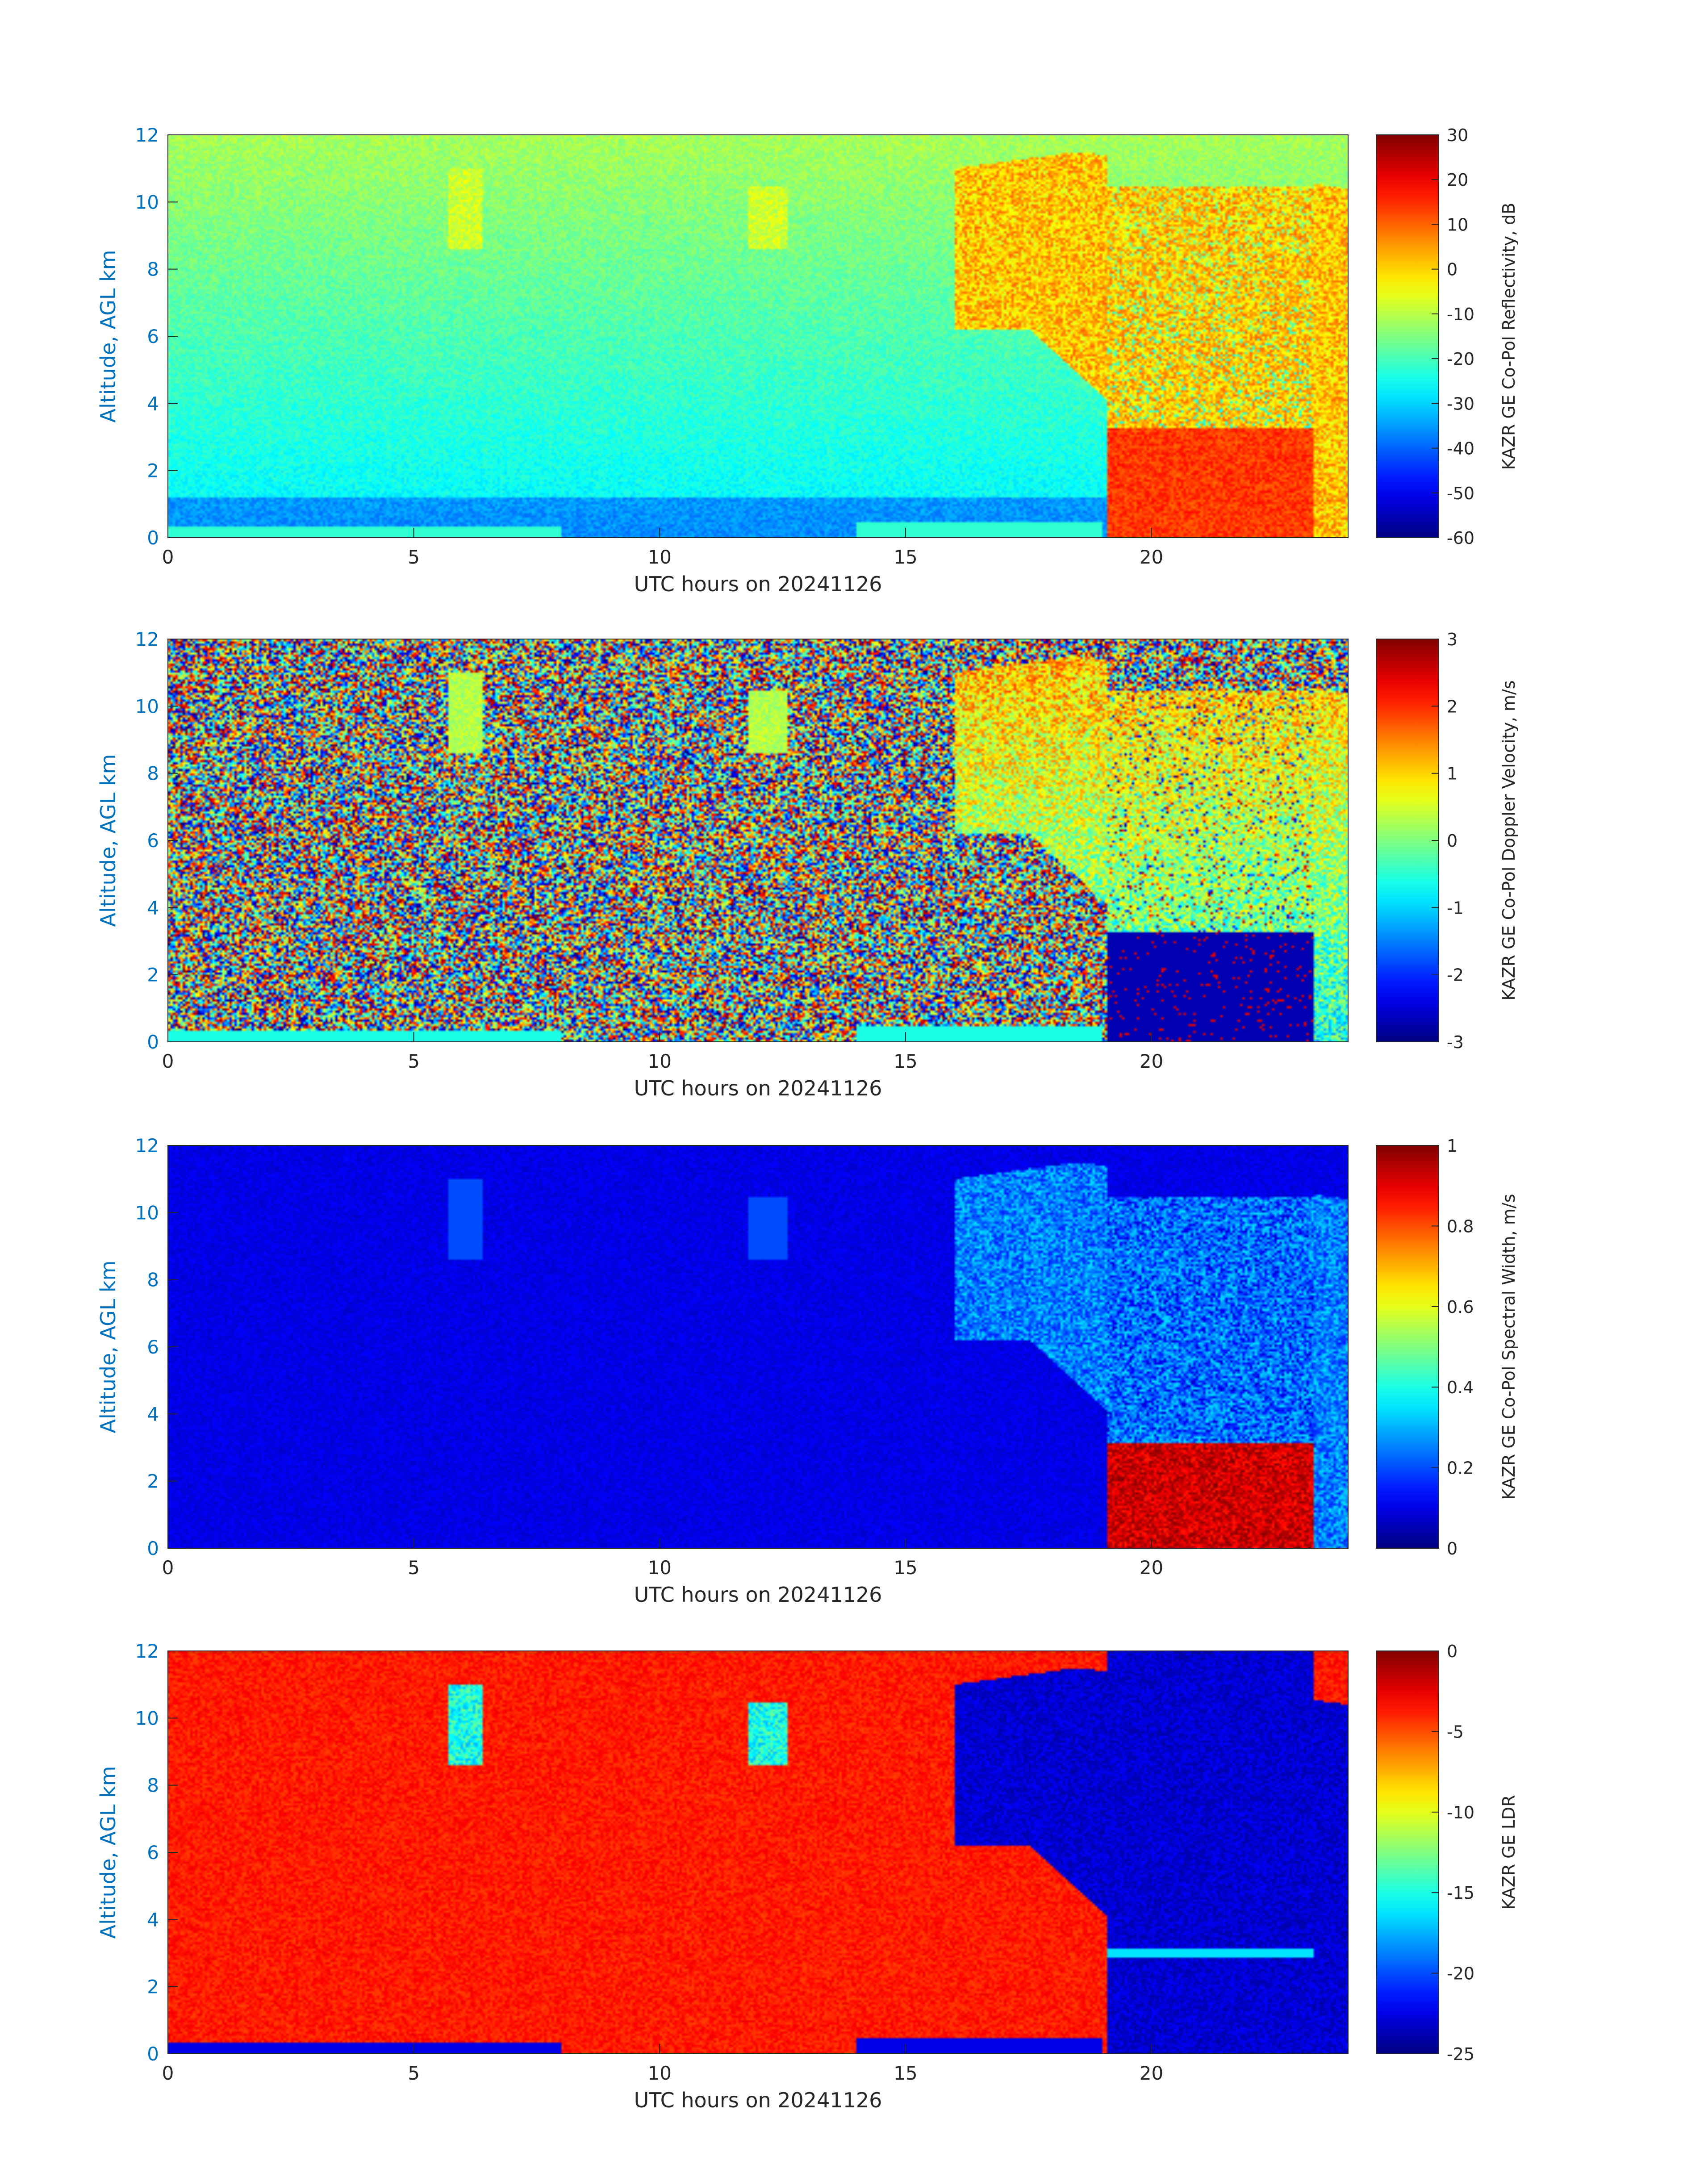 The height and width of the screenshot is (2177, 1708). I want to click on colorbar-tick-label: 10, so click(1457, 224).